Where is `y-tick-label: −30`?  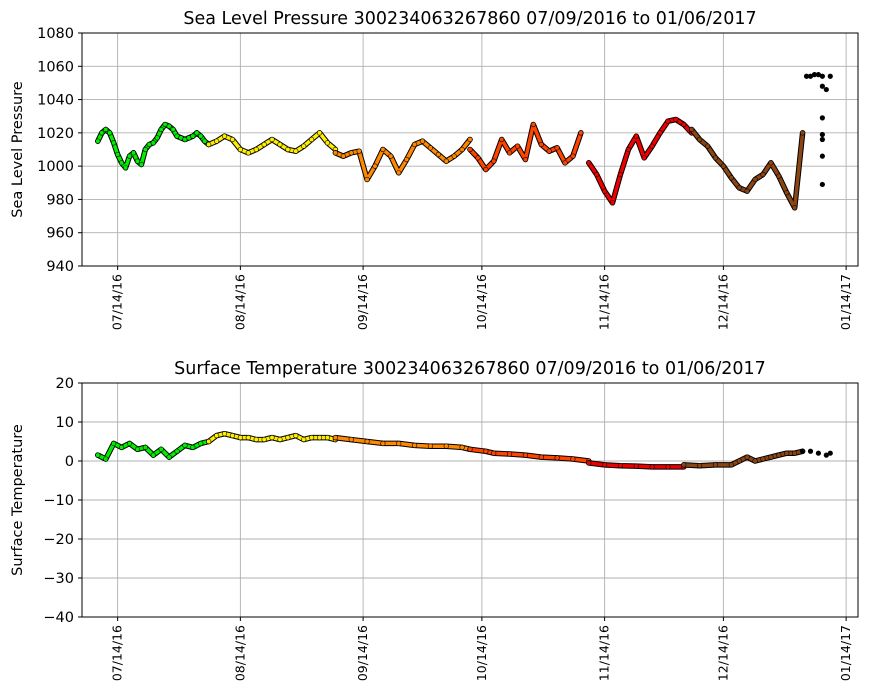
y-tick-label: −30 is located at coordinates (58, 579).